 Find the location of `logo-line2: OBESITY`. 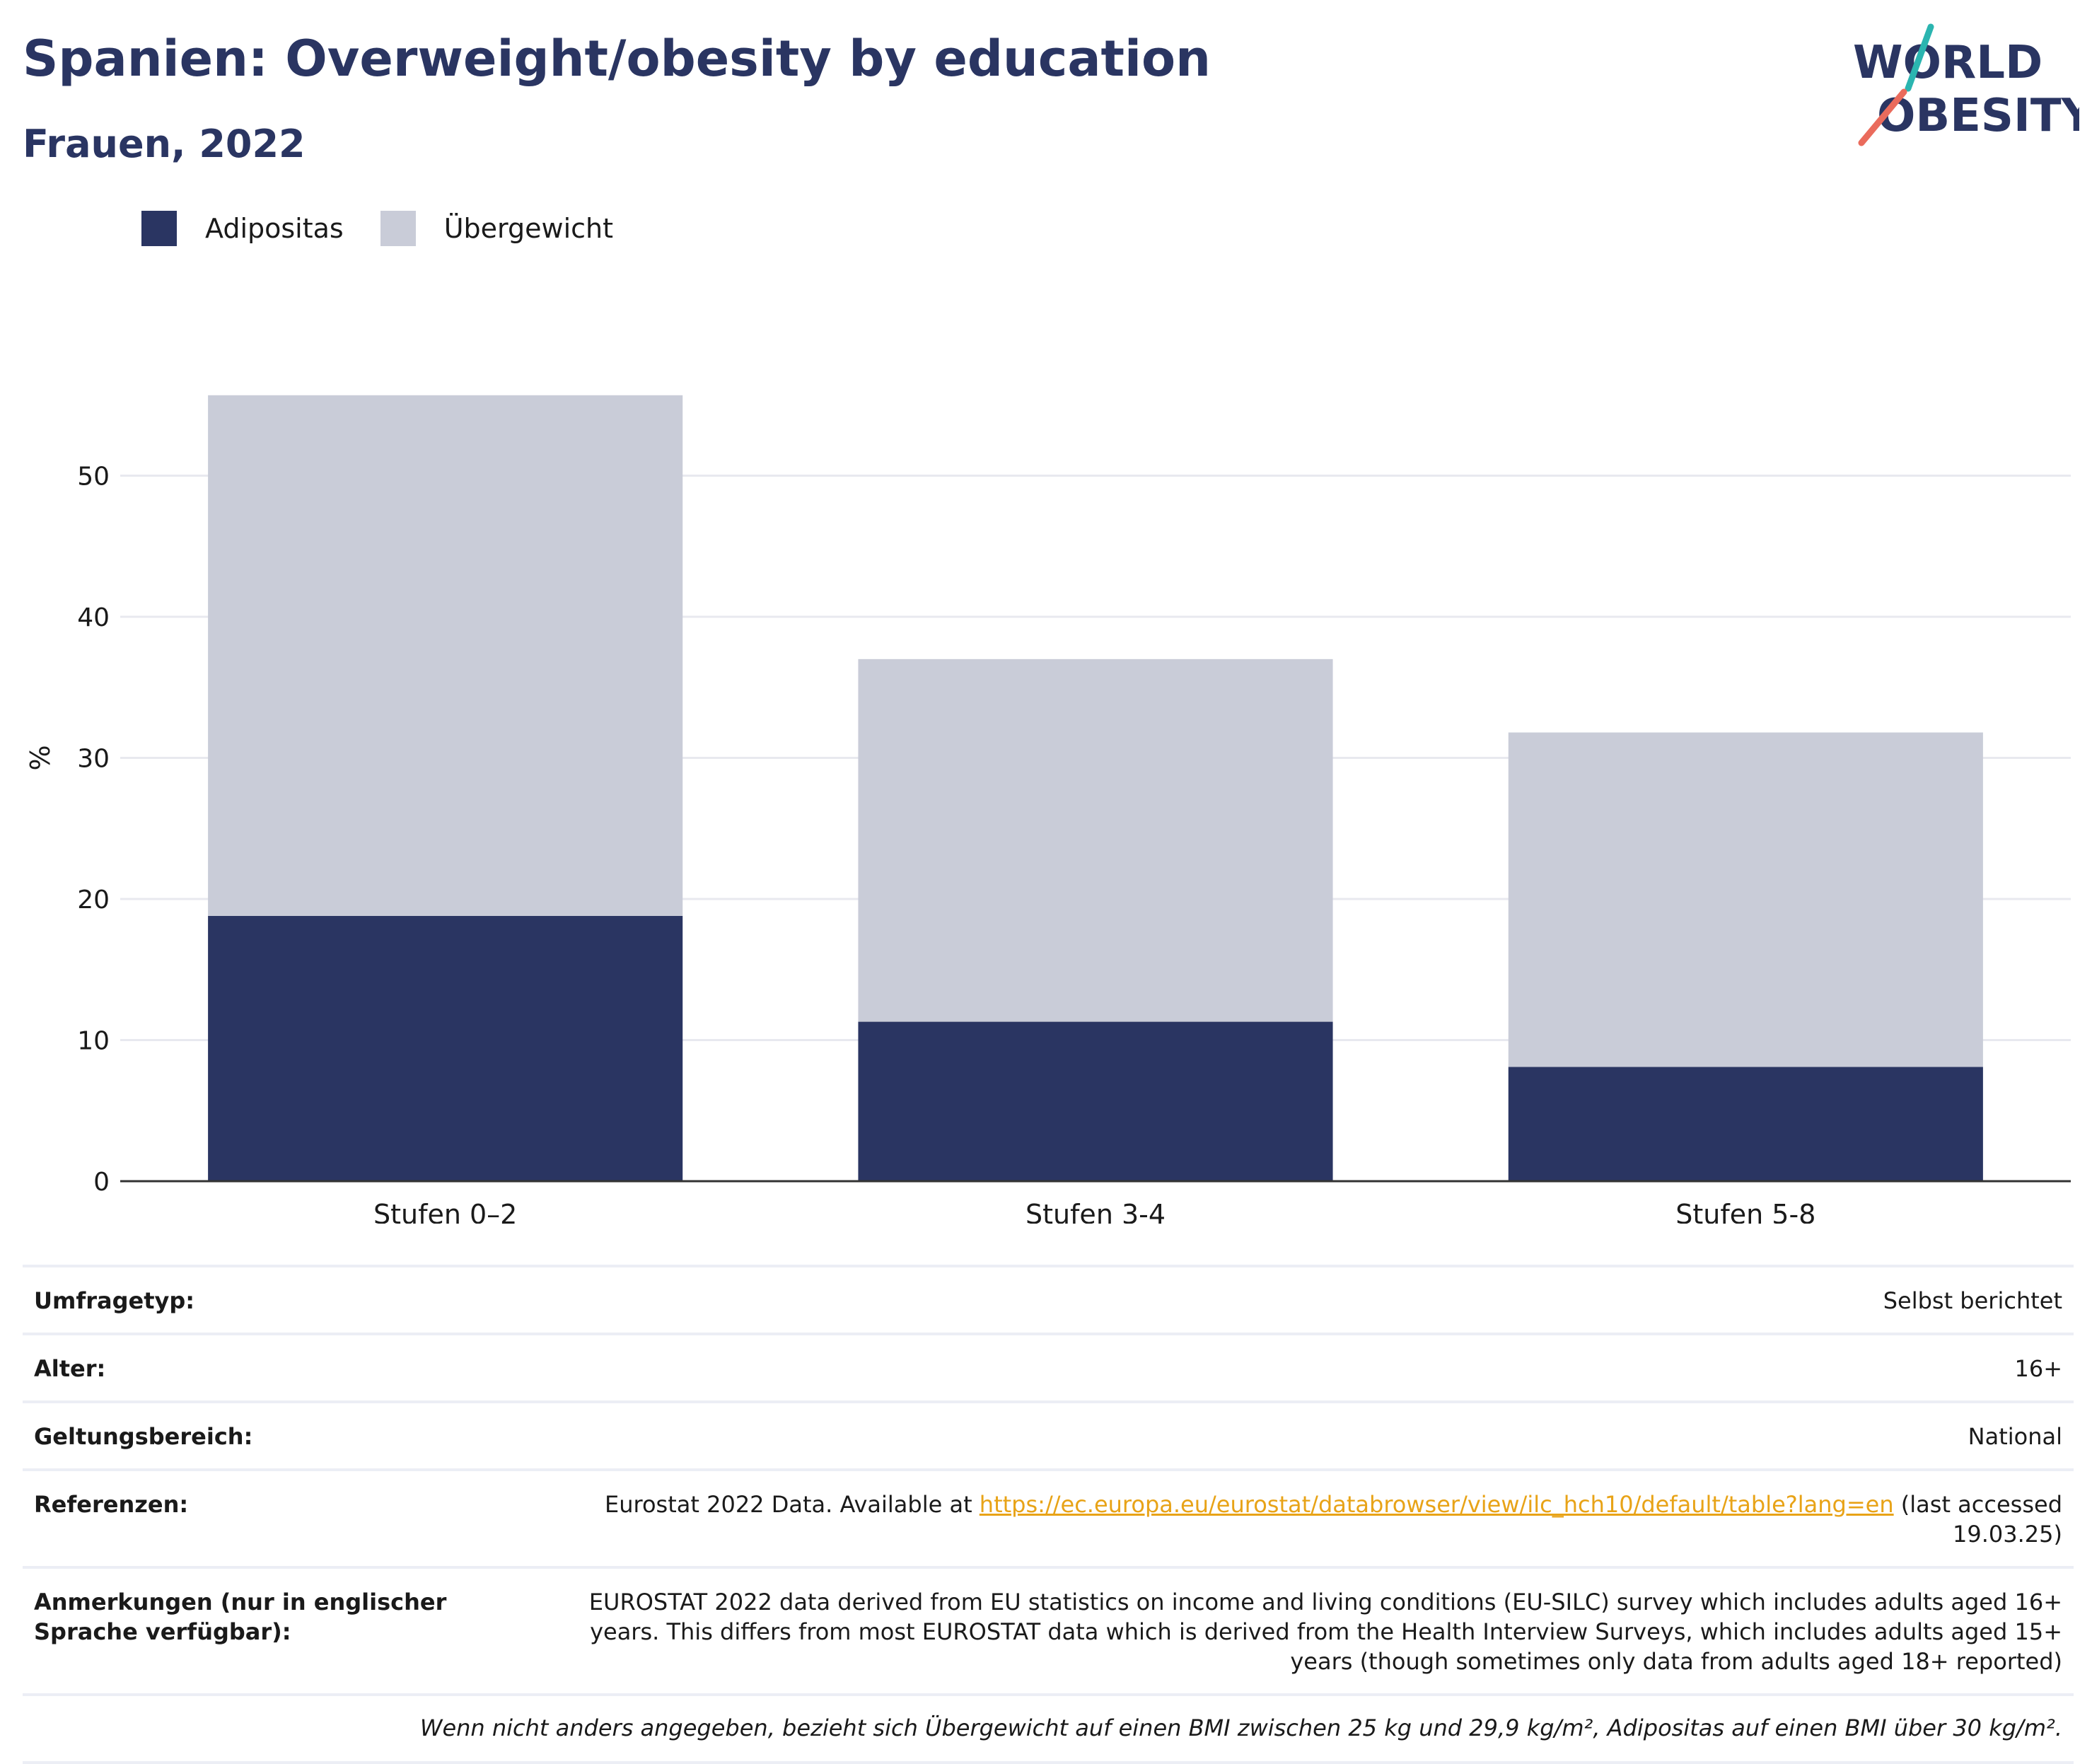

logo-line2: OBESITY is located at coordinates (1978, 116).